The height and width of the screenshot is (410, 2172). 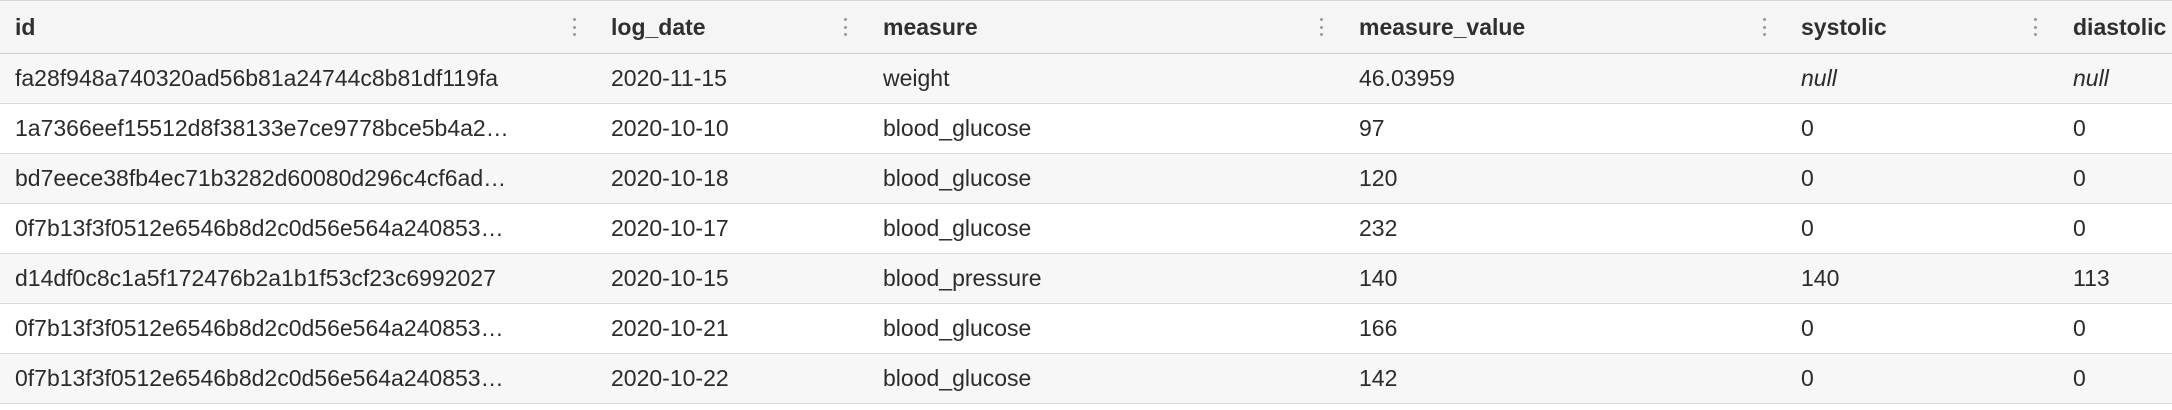 I want to click on cell-measure-value: 46.03959, so click(x=1407, y=78).